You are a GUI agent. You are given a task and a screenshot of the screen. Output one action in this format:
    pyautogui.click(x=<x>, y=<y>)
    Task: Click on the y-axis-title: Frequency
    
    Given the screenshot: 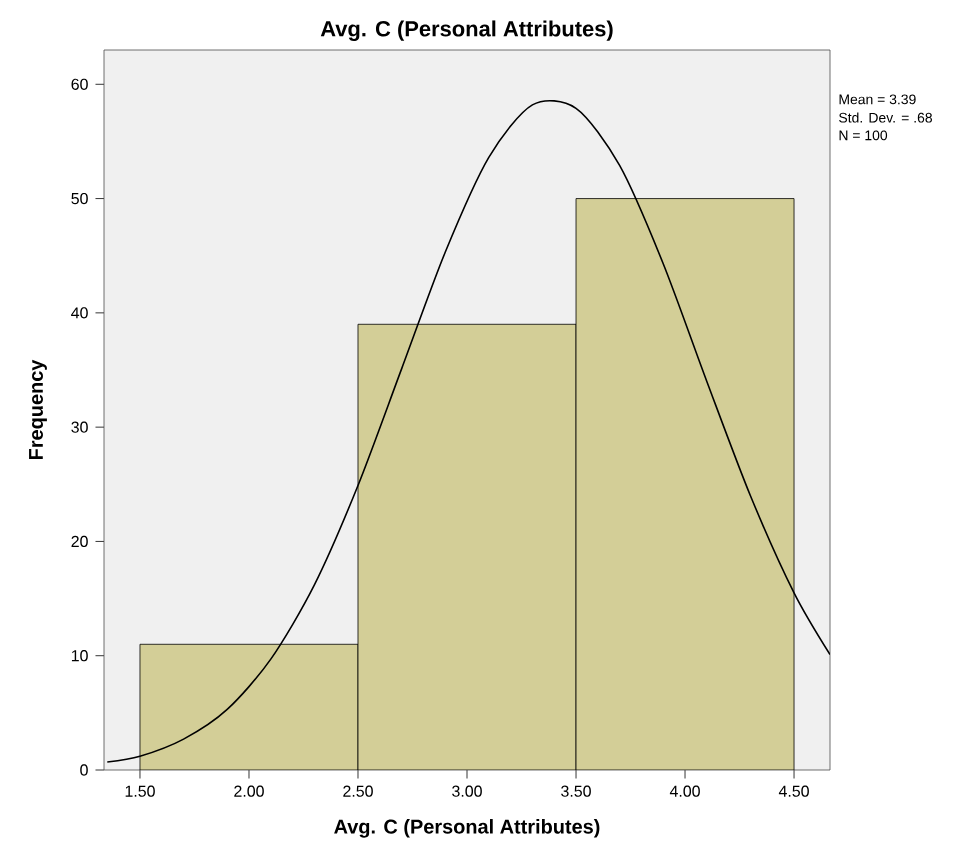 What is the action you would take?
    pyautogui.click(x=38, y=409)
    